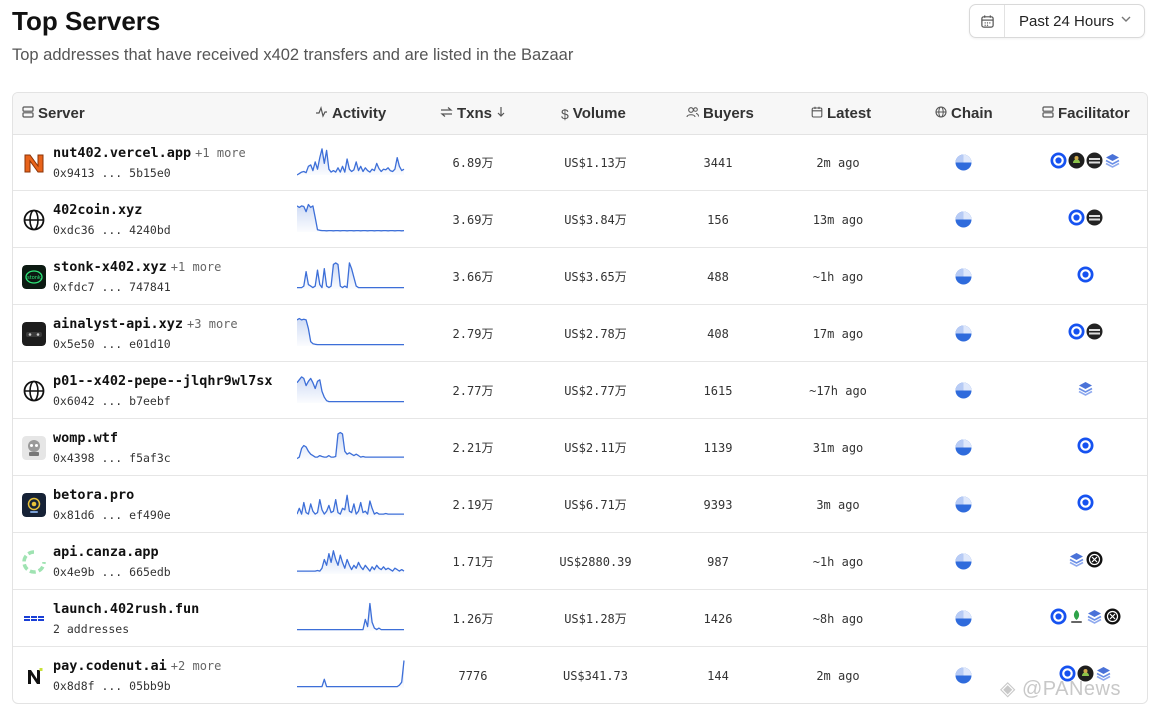  What do you see at coordinates (137, 666) in the screenshot?
I see `server-name-link: pay.codenut.ai +2 more` at bounding box center [137, 666].